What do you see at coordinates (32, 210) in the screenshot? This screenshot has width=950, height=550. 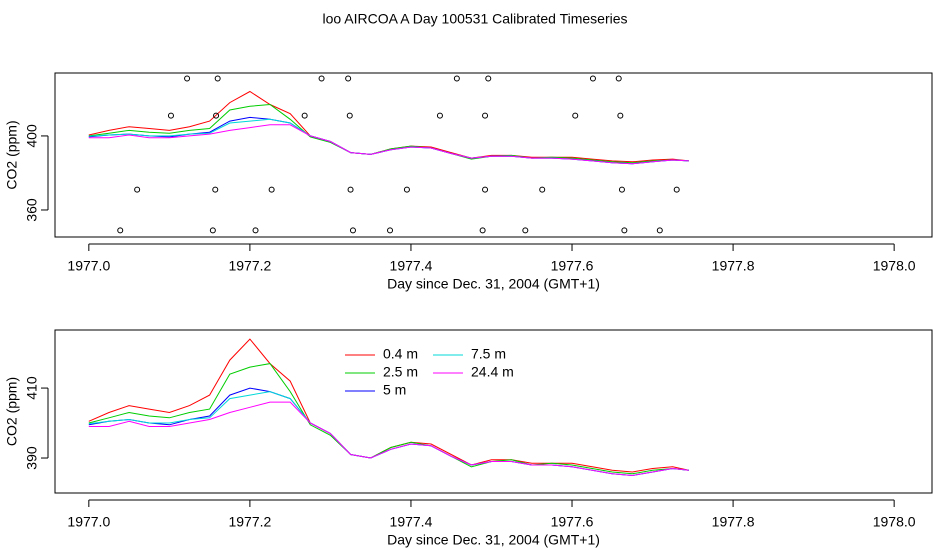 I see `y-tick-label: 360` at bounding box center [32, 210].